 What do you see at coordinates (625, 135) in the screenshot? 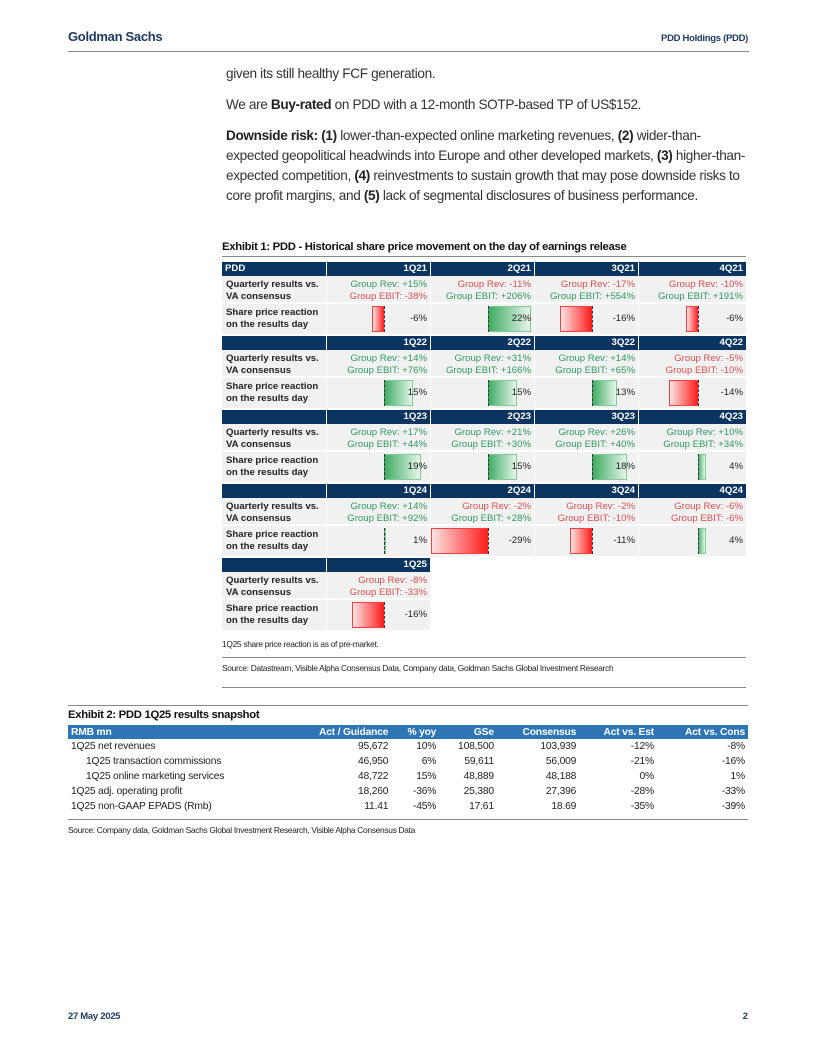
I see `bold-text: (2)` at bounding box center [625, 135].